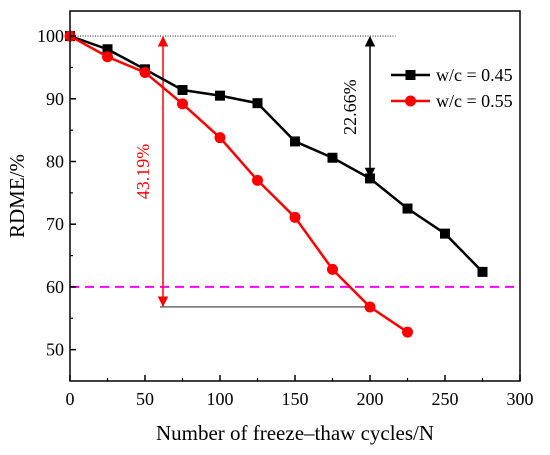 The image size is (550, 455). Describe the element at coordinates (145, 399) in the screenshot. I see `x-tick-label: 50` at that location.